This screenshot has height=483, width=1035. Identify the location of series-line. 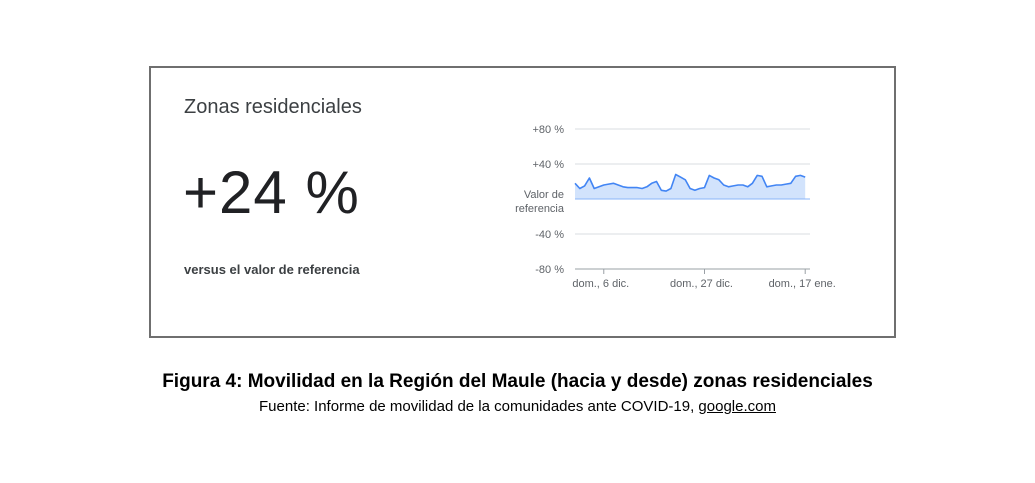
(690, 182).